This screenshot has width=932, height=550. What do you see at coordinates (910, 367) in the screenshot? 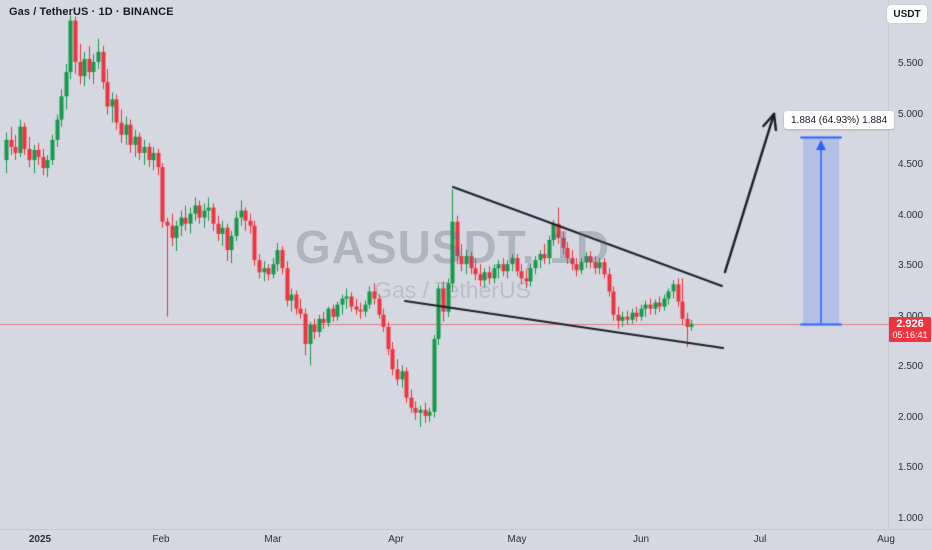
I see `price-axis-tick: 2.500` at bounding box center [910, 367].